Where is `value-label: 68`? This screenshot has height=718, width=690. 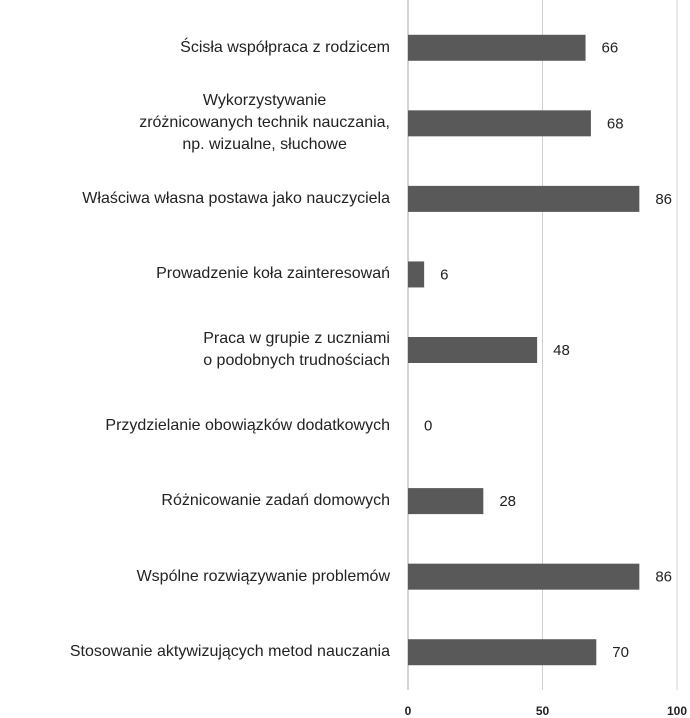
value-label: 68 is located at coordinates (615, 123).